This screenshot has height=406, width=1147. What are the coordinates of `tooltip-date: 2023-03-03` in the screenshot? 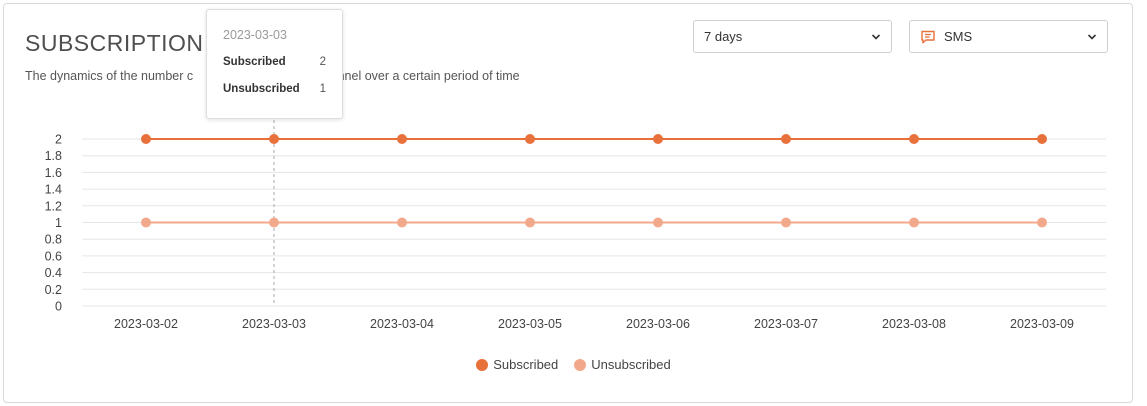 It's located at (255, 35).